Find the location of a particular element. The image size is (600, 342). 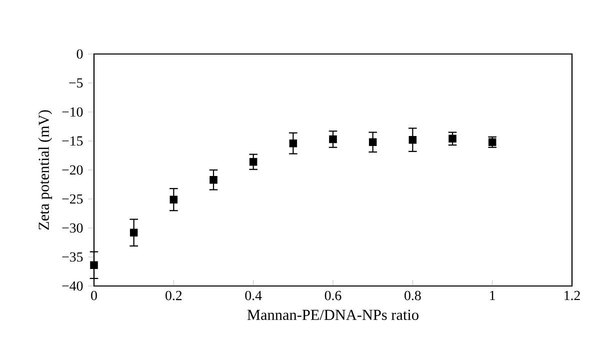

x-tick-label: 1 is located at coordinates (492, 295).